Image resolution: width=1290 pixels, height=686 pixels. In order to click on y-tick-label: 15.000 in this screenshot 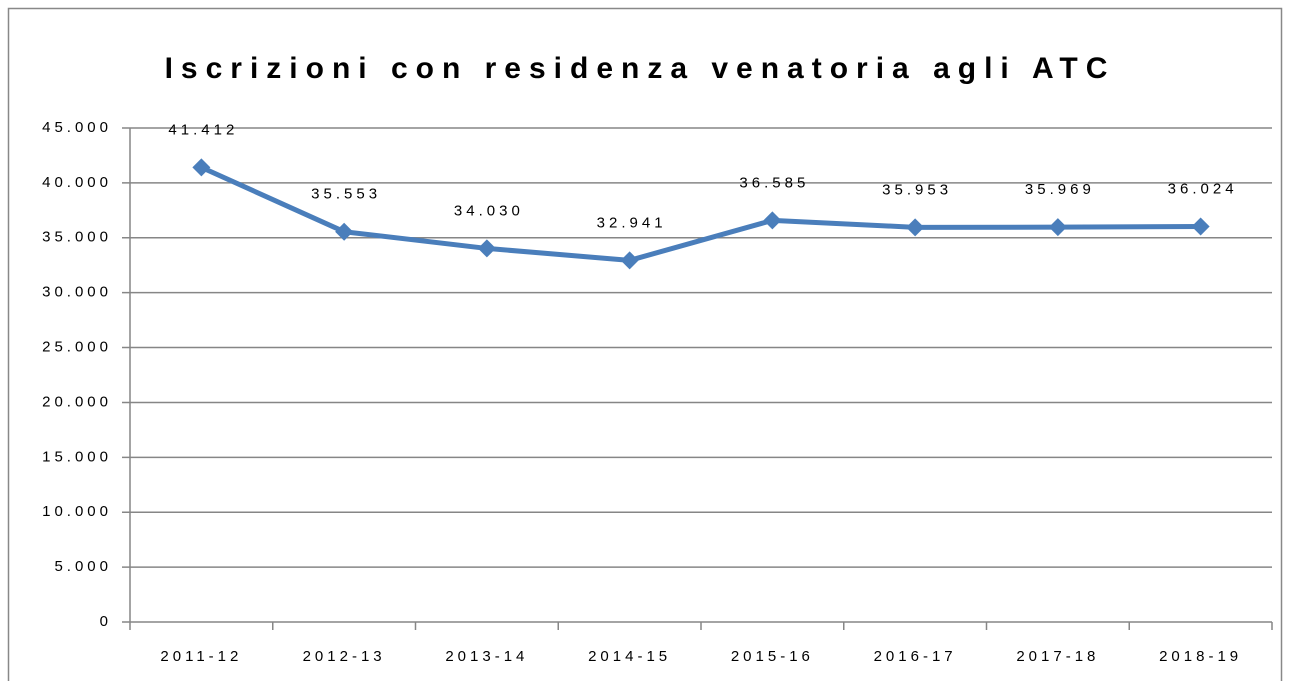, I will do `click(77, 456)`.